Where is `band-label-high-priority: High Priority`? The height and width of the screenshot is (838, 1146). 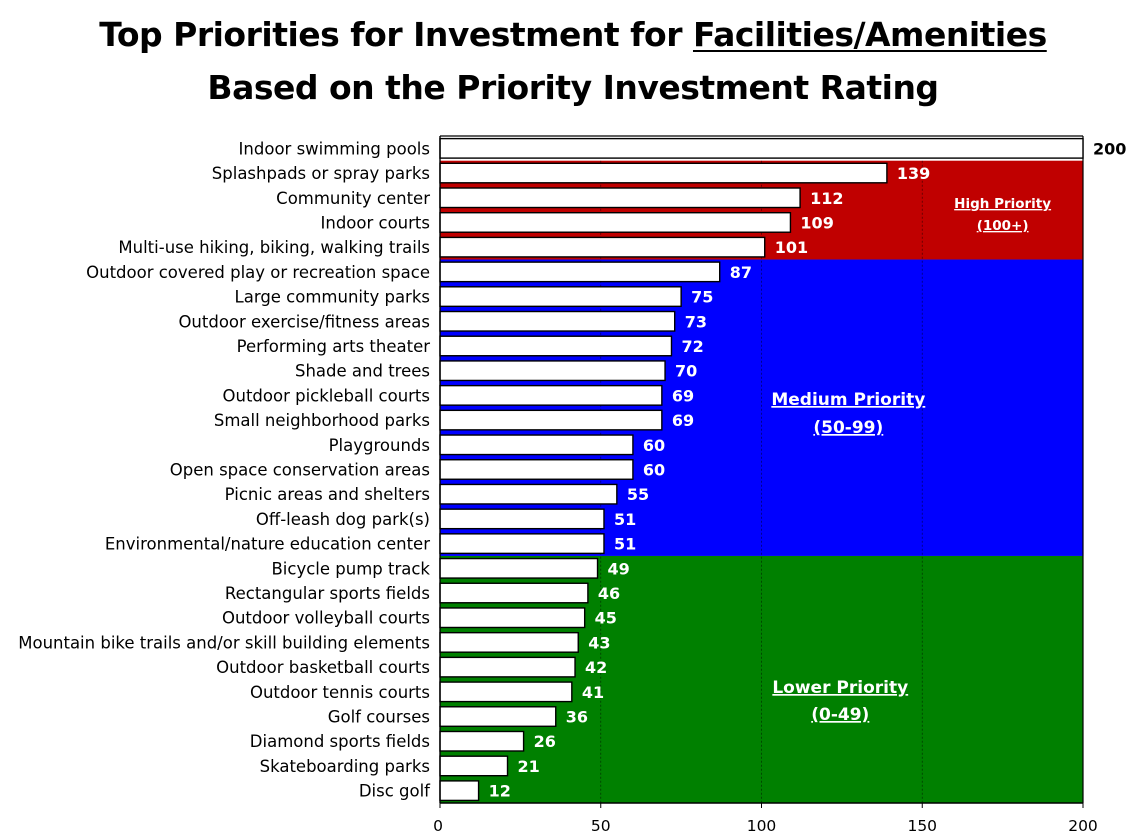
band-label-high-priority: High Priority is located at coordinates (1002, 204).